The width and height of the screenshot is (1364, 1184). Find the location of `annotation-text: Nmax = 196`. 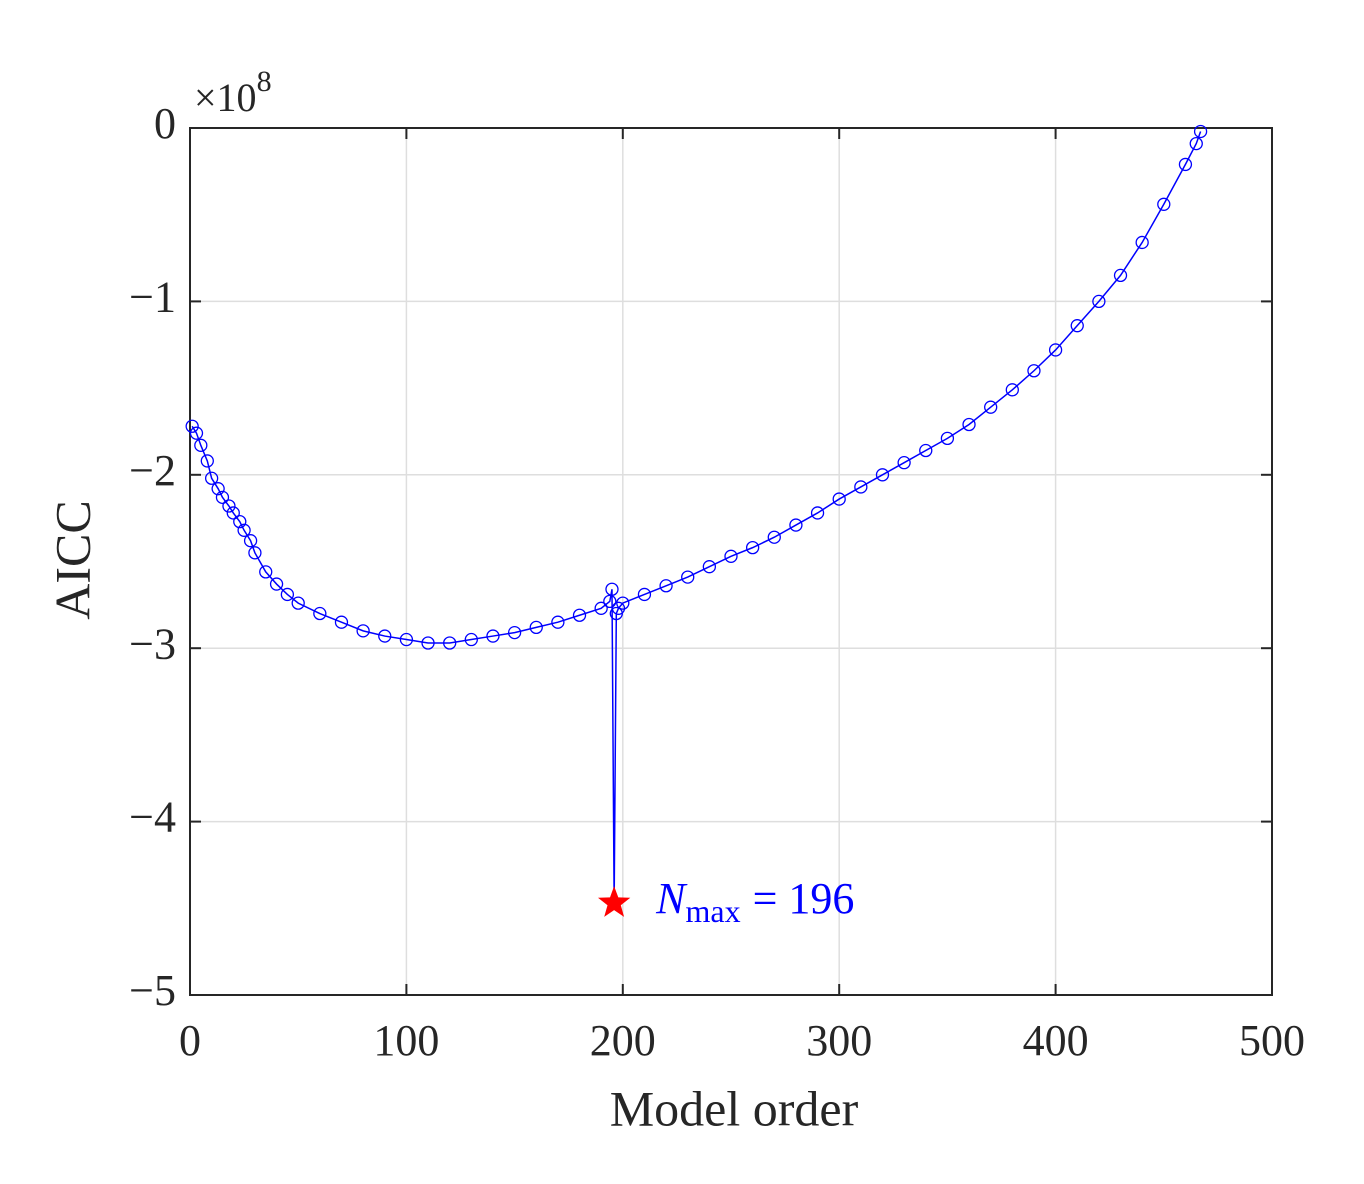

annotation-text: Nmax = 196 is located at coordinates (754, 901).